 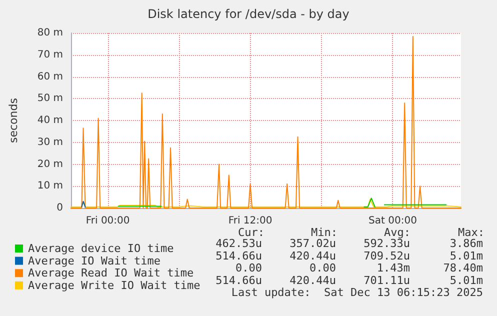 I want to click on text: Cur:, so click(x=251, y=232).